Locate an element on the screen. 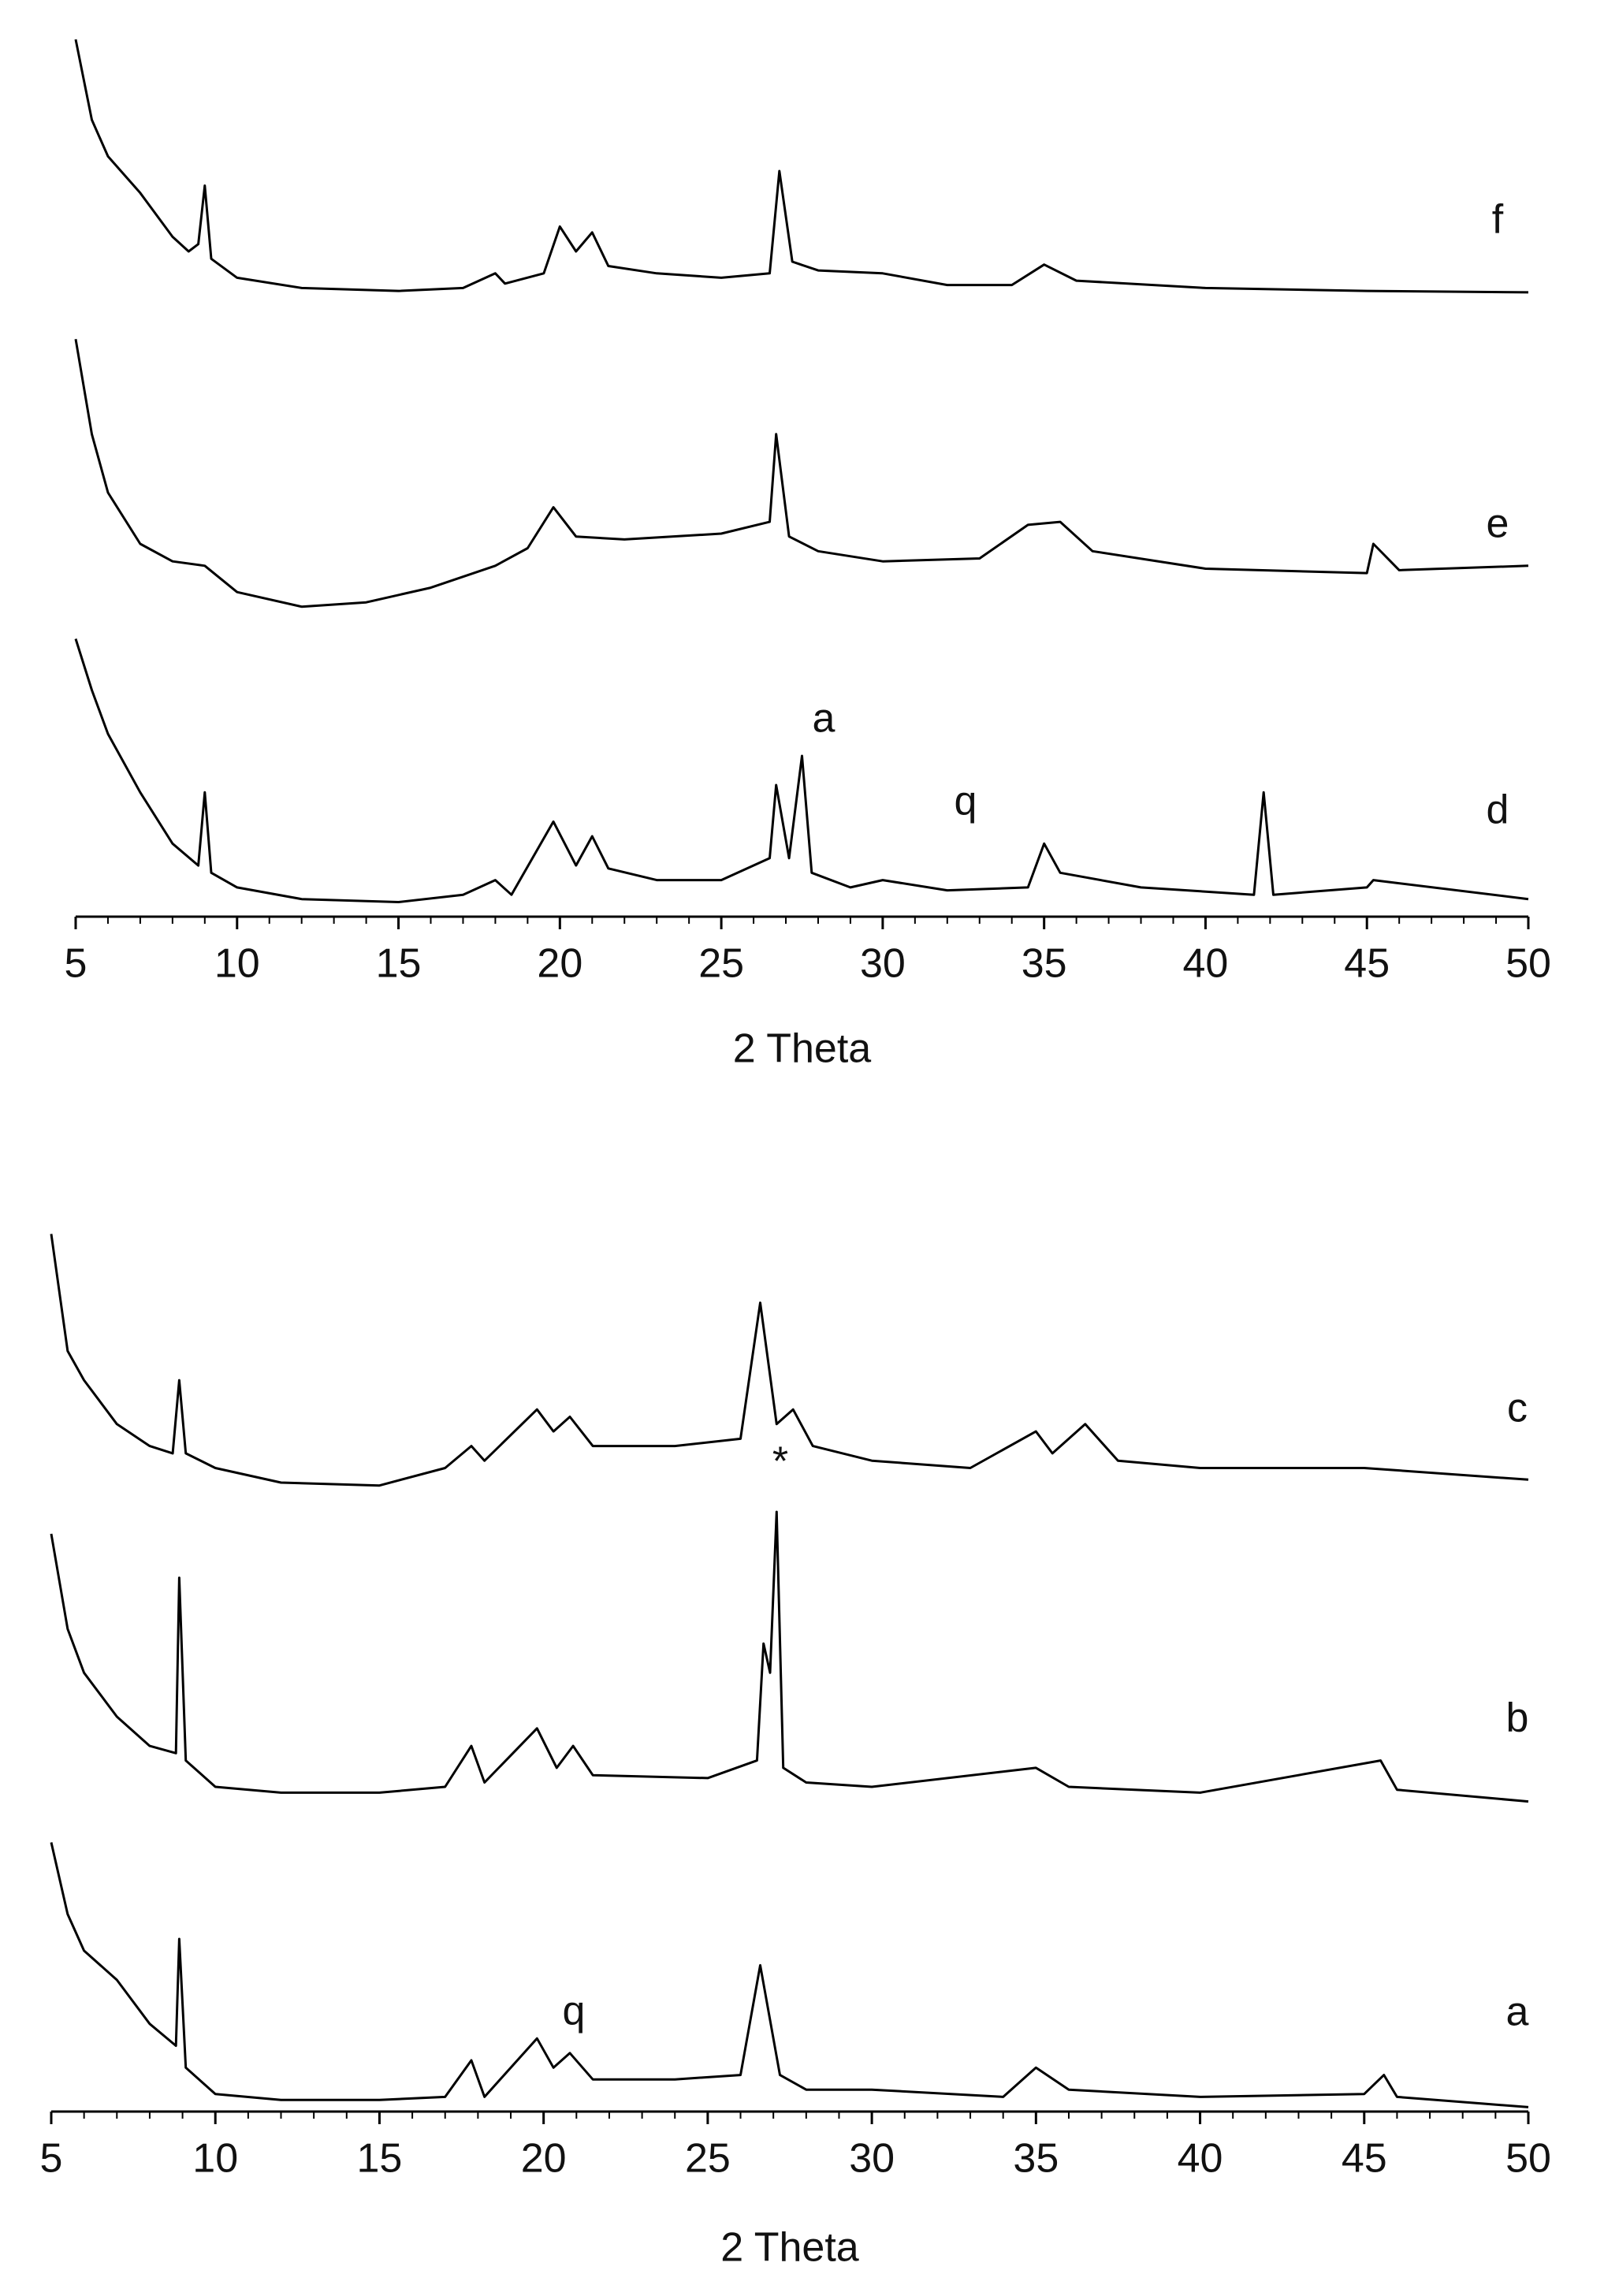 The width and height of the screenshot is (1604, 2296). trace-label: b is located at coordinates (1517, 1718).